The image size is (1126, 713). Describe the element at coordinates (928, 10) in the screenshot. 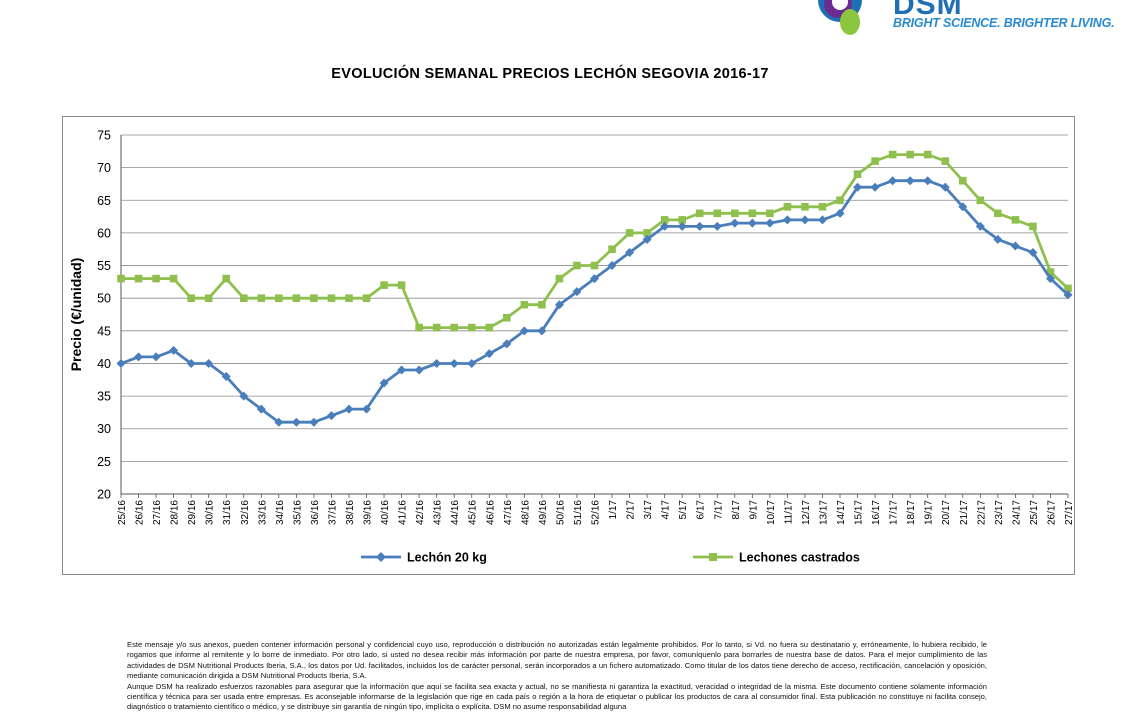

I see `logo-wordmark: DSM` at that location.